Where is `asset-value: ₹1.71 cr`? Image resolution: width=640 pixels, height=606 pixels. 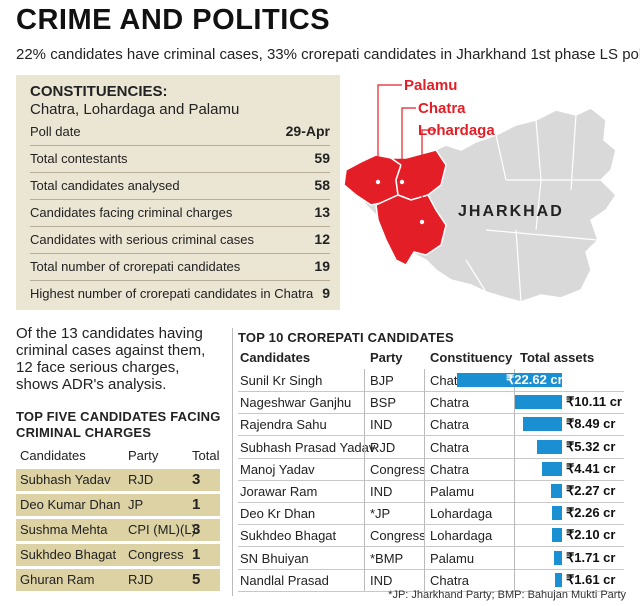
asset-value: ₹1.71 cr is located at coordinates (591, 557).